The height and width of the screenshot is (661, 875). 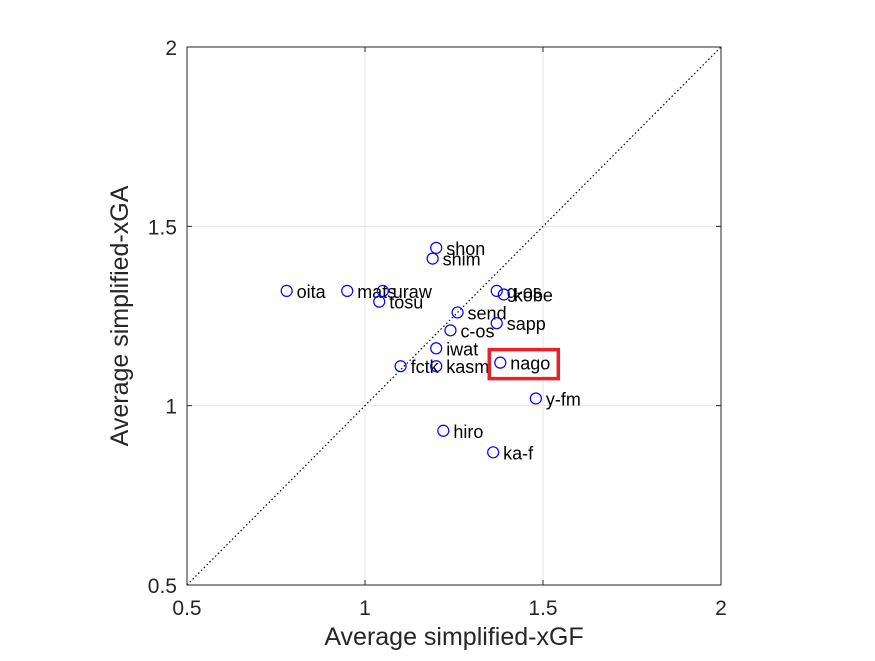 I want to click on data-point-kasm: kasm, so click(x=459, y=367).